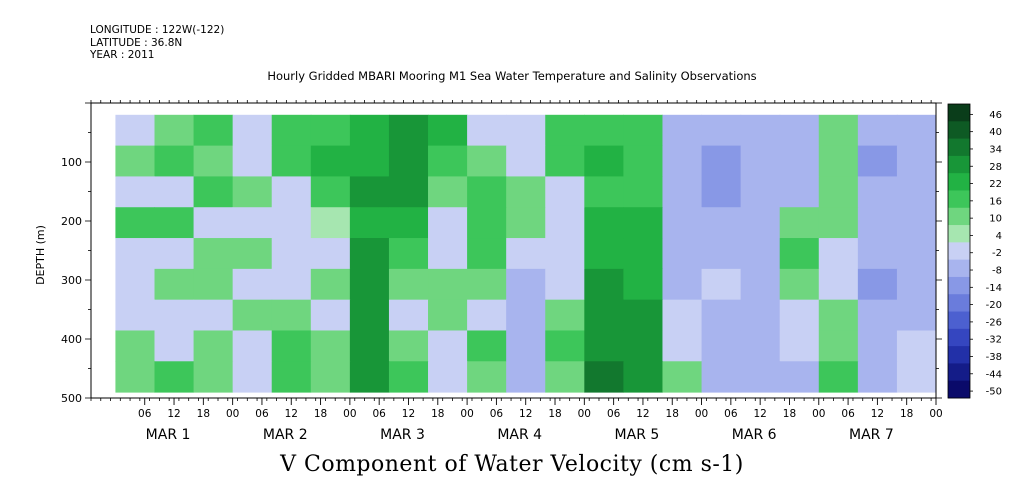 The width and height of the screenshot is (1009, 504). What do you see at coordinates (168, 435) in the screenshot?
I see `x-day-label: MAR 1` at bounding box center [168, 435].